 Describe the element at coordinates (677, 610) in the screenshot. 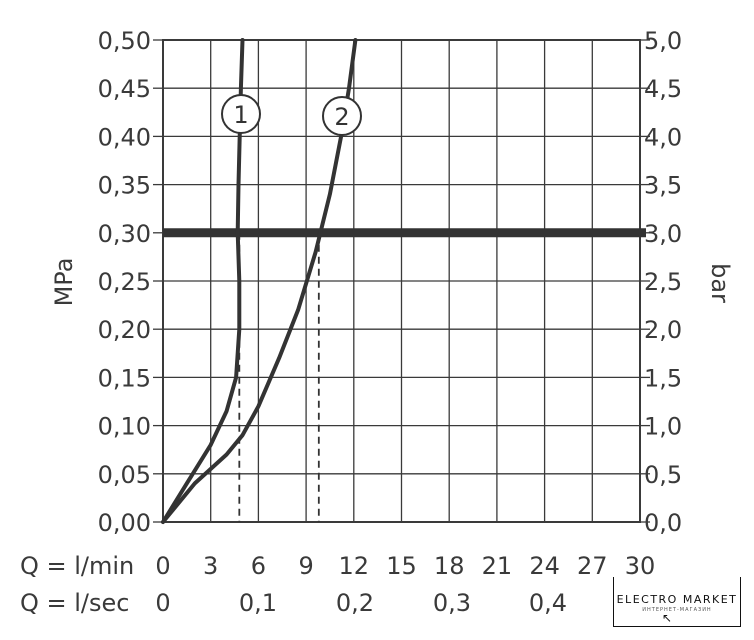

I see `logo-sub-text: ИНТЕРНЕТ-МАГАЗИН` at that location.